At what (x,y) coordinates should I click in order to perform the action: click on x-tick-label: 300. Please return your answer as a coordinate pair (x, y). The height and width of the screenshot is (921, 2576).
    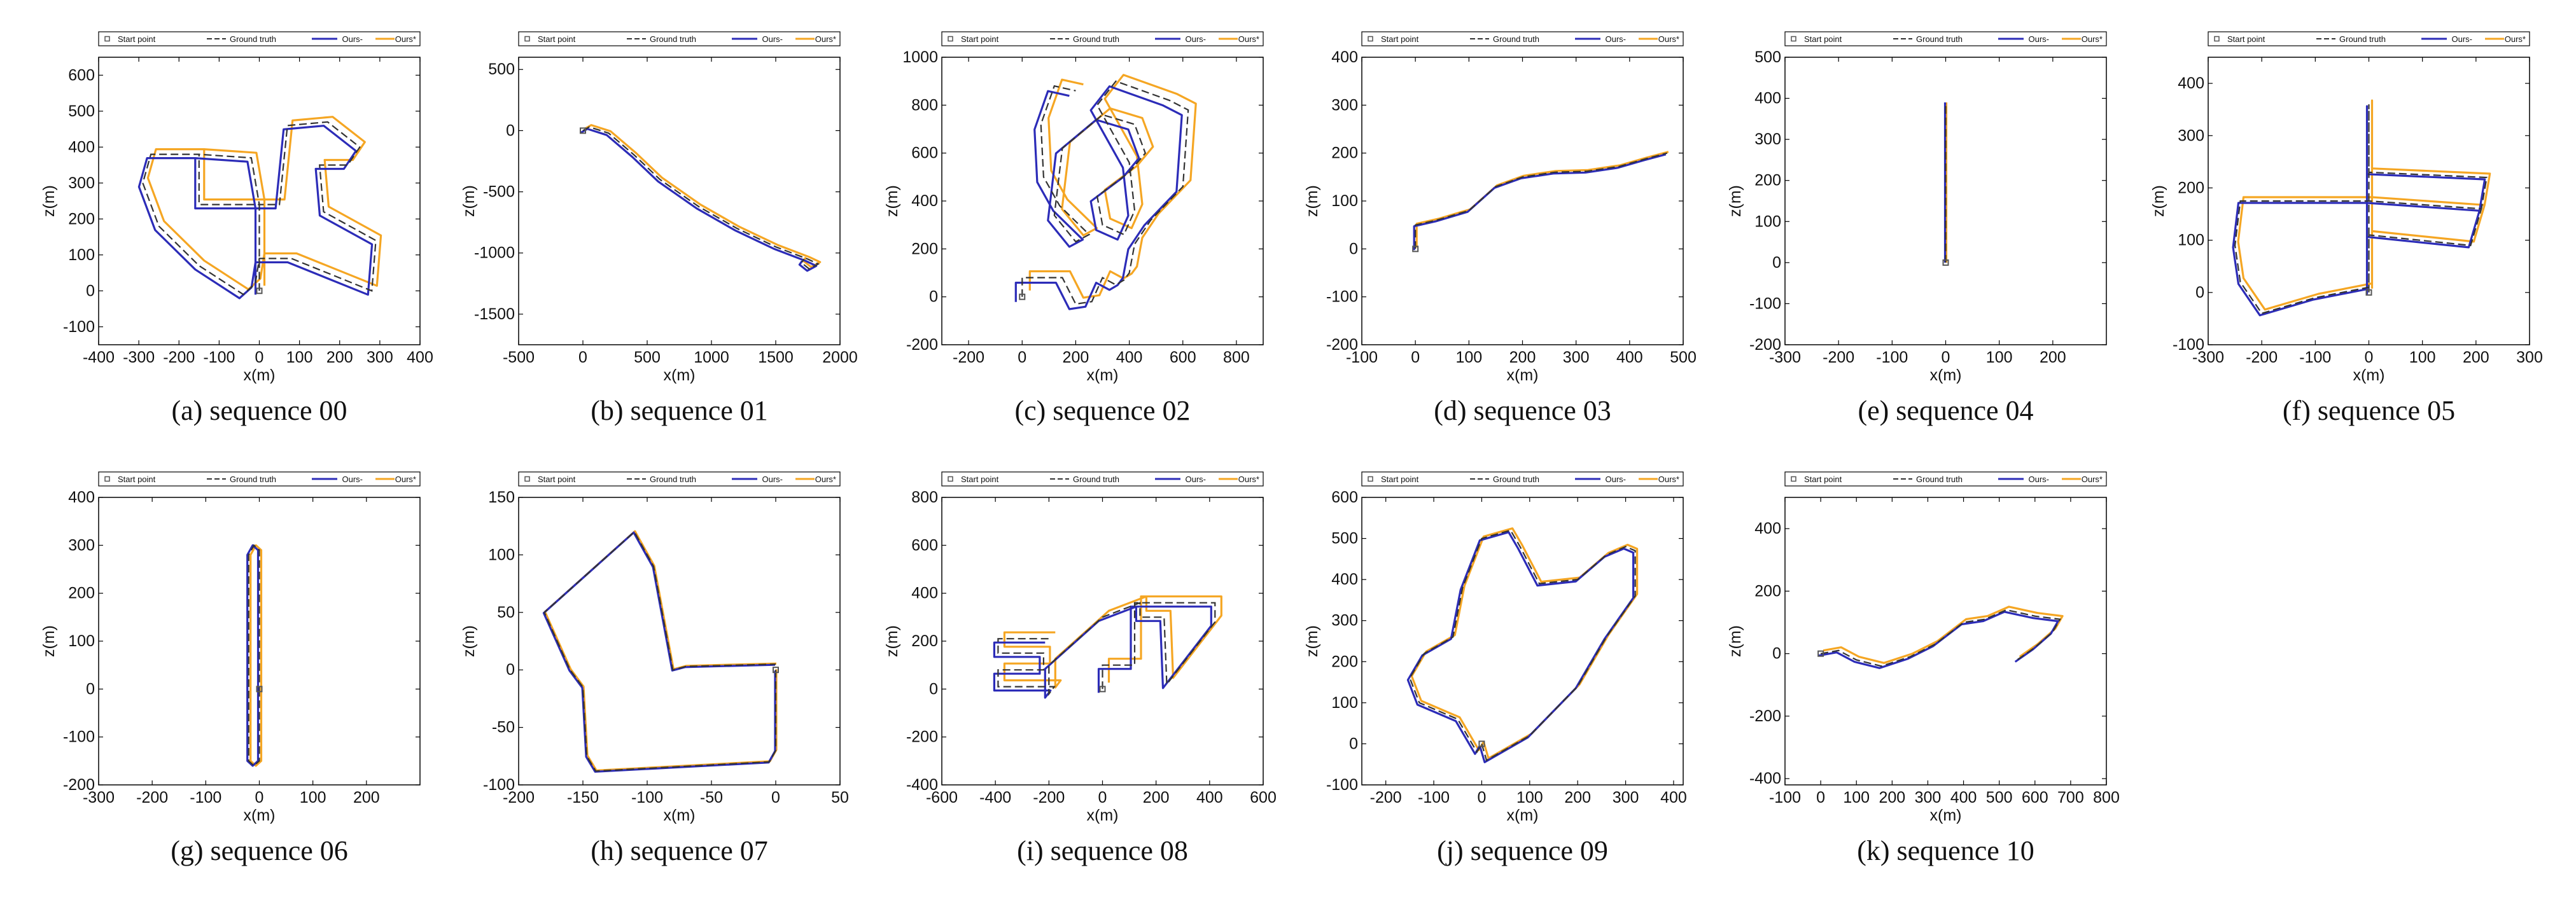
    Looking at the image, I should click on (2529, 357).